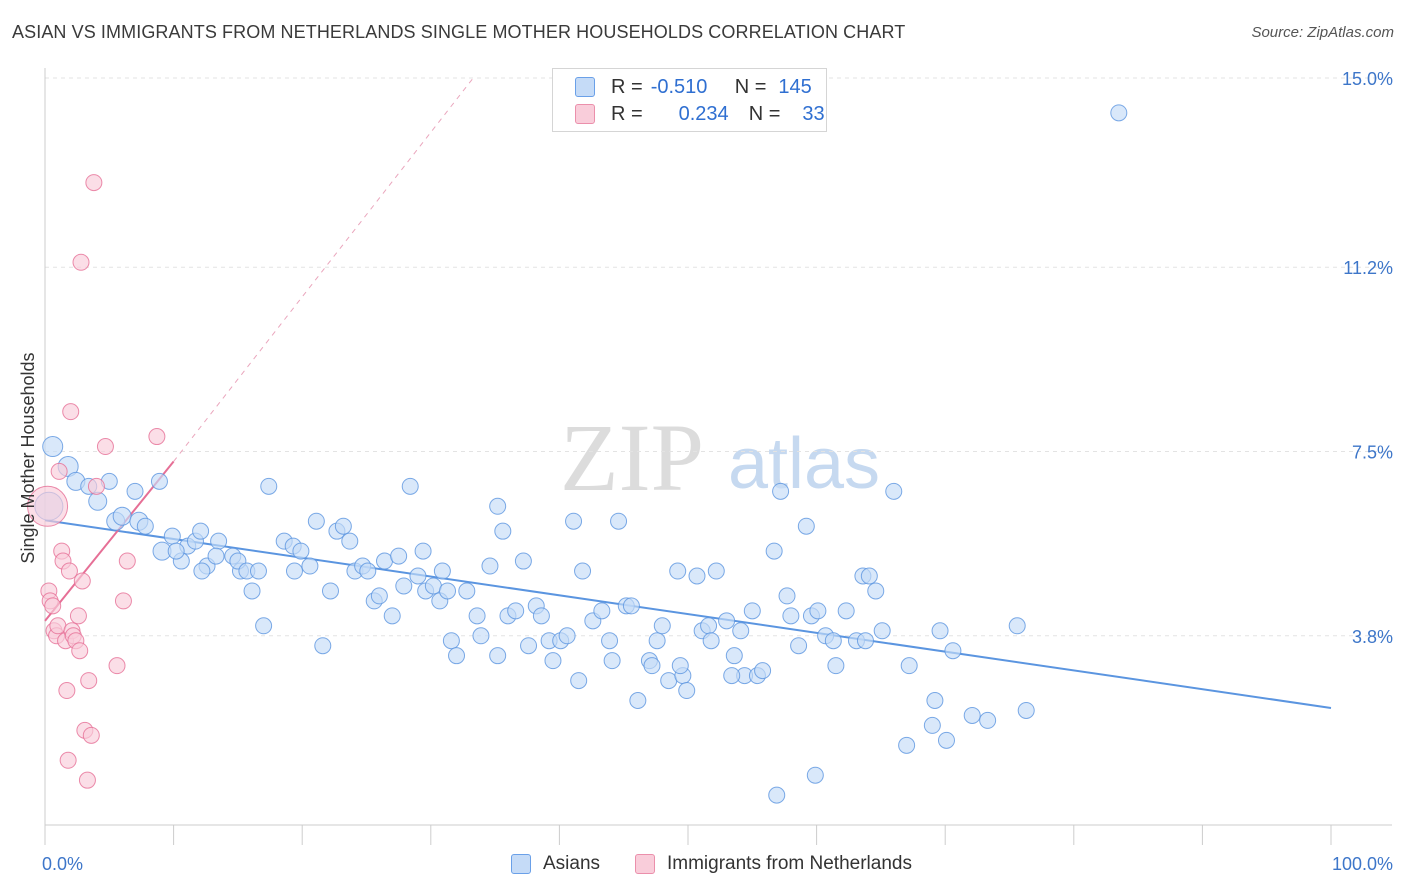 This screenshot has width=1406, height=892. Describe the element at coordinates (521, 864) in the screenshot. I see `bottom-legend-swatch-asians` at that location.